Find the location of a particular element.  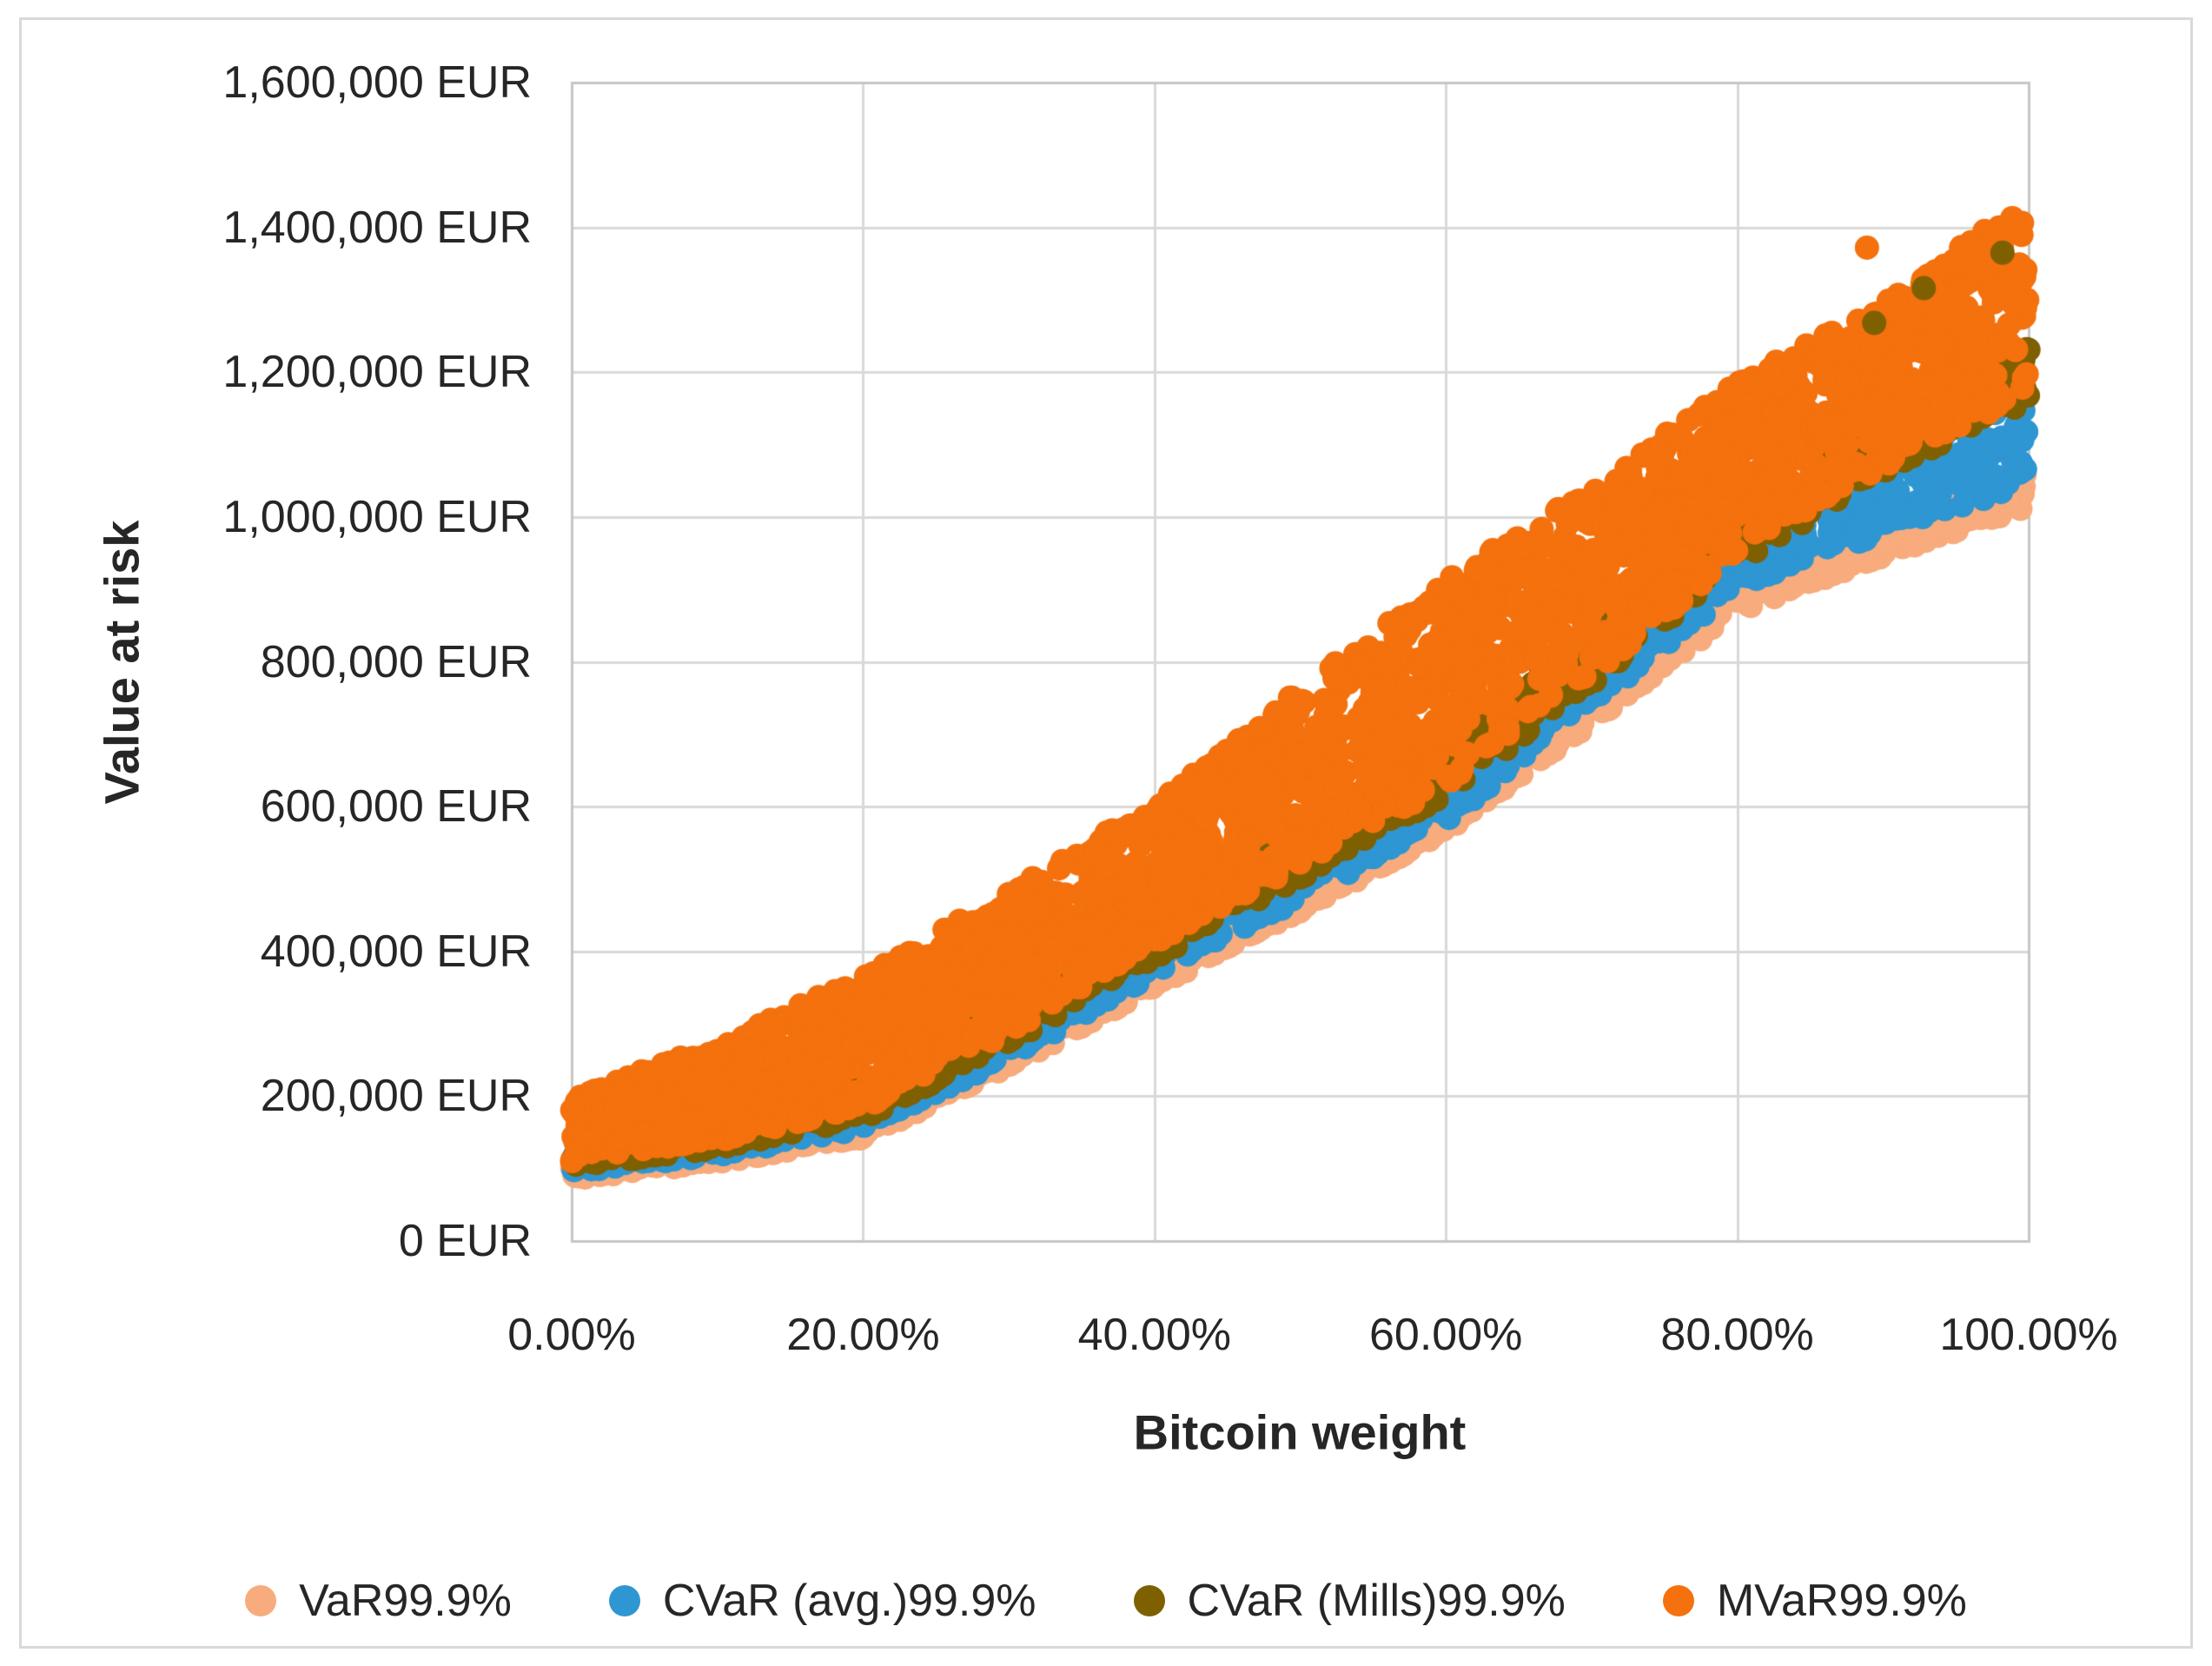

y-tick-label: 0 EUR is located at coordinates (465, 1241).